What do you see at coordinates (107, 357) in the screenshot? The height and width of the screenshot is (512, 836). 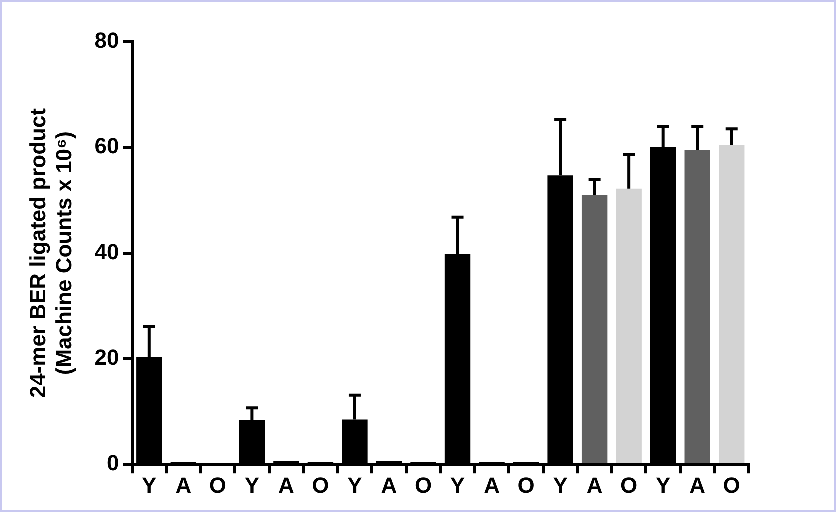 I see `y-tick-label: 20` at bounding box center [107, 357].